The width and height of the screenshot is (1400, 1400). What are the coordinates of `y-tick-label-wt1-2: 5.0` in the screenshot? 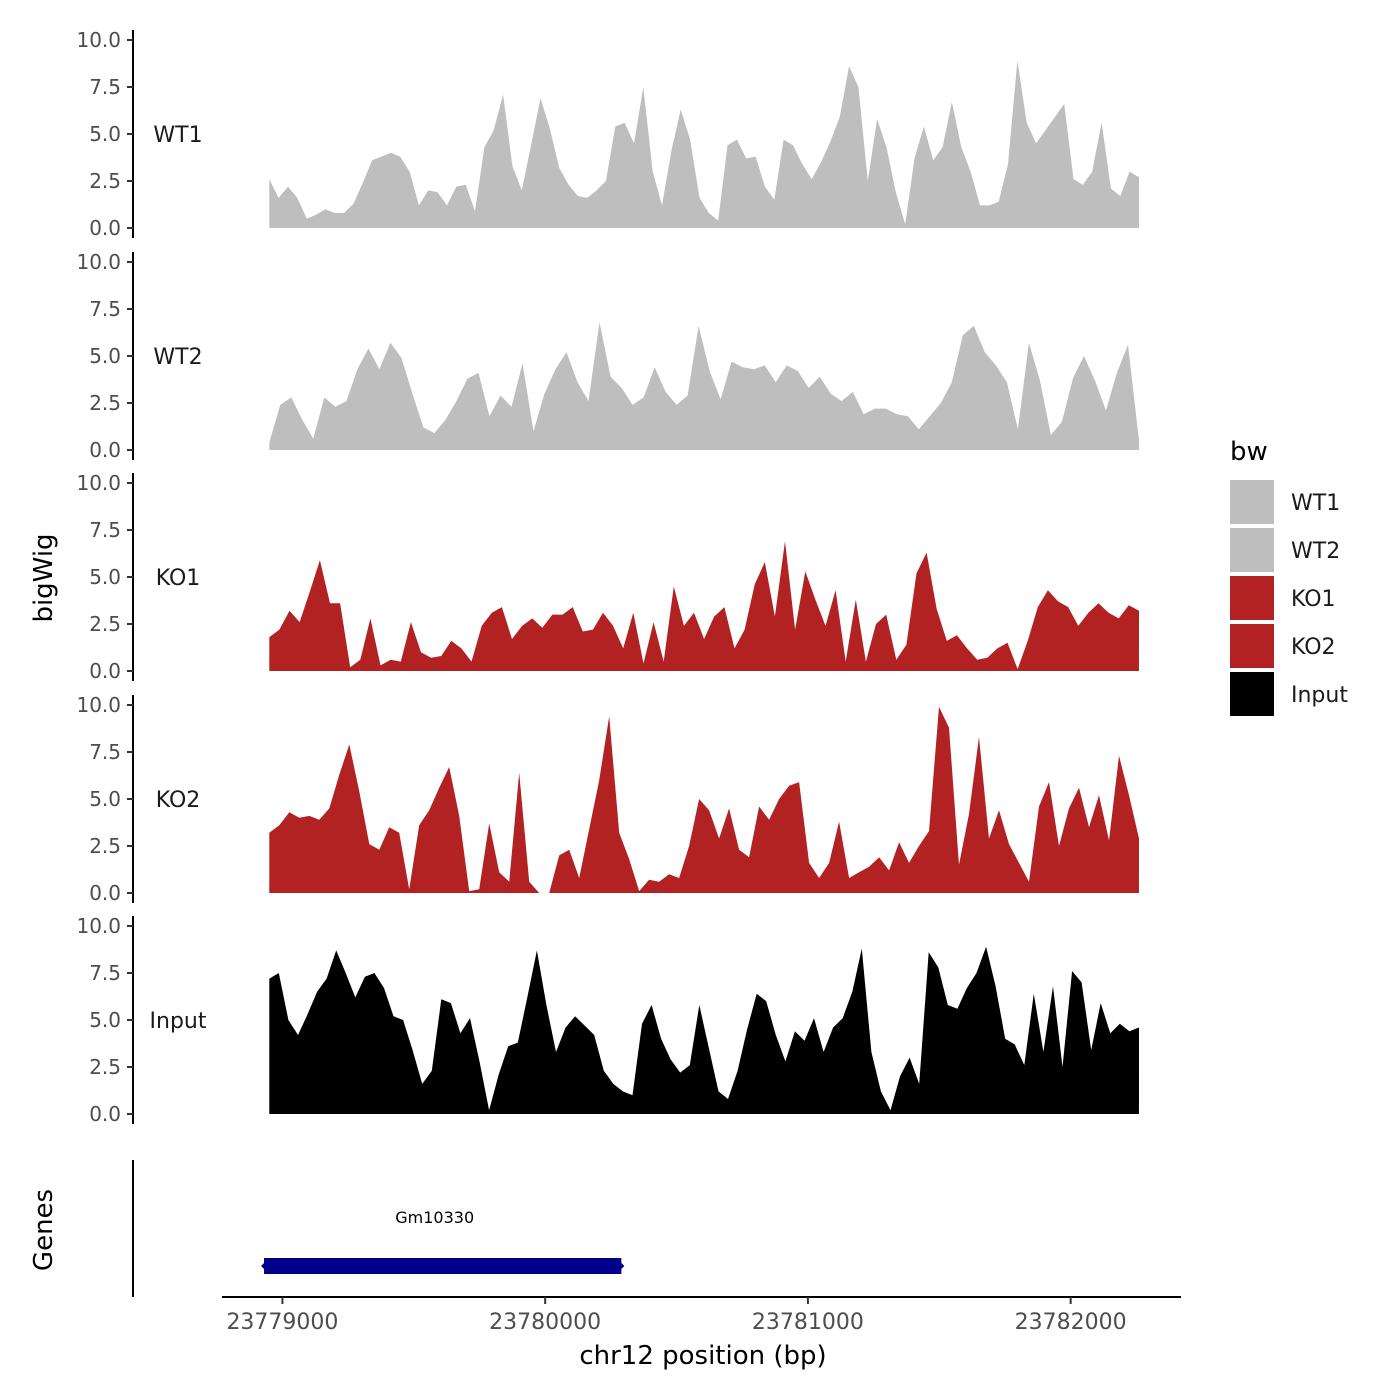 It's located at (105, 134).